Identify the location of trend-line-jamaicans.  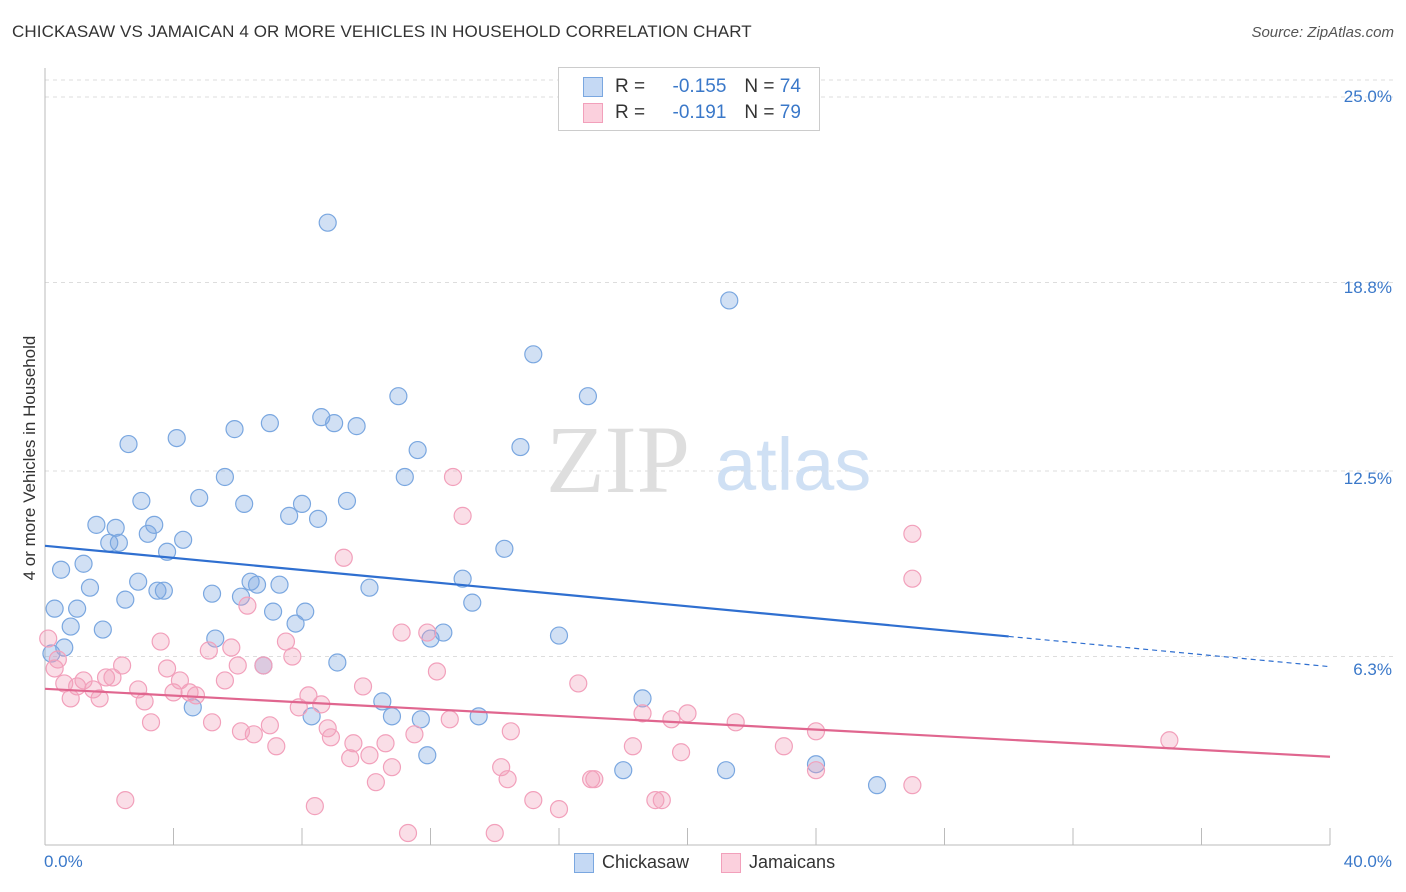
(687, 722).